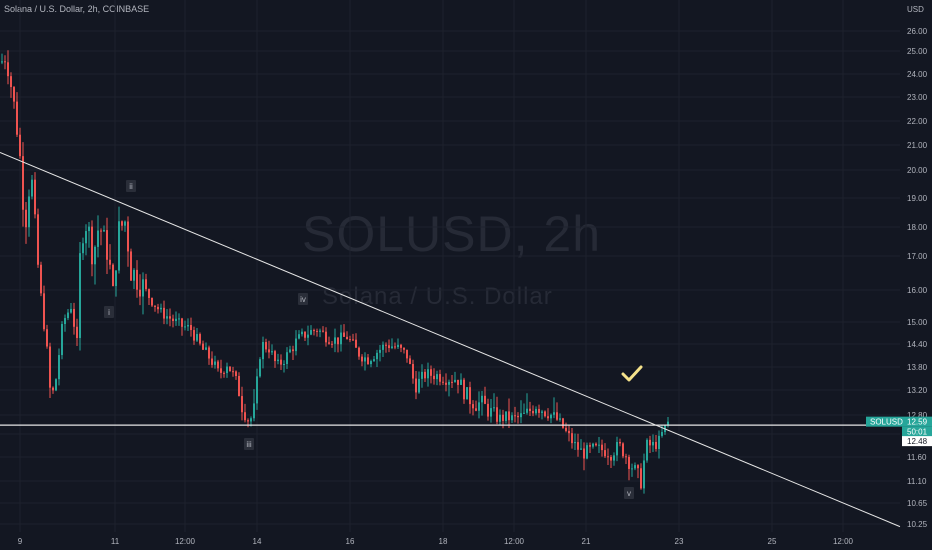  What do you see at coordinates (629, 493) in the screenshot?
I see `wave-label: v` at bounding box center [629, 493].